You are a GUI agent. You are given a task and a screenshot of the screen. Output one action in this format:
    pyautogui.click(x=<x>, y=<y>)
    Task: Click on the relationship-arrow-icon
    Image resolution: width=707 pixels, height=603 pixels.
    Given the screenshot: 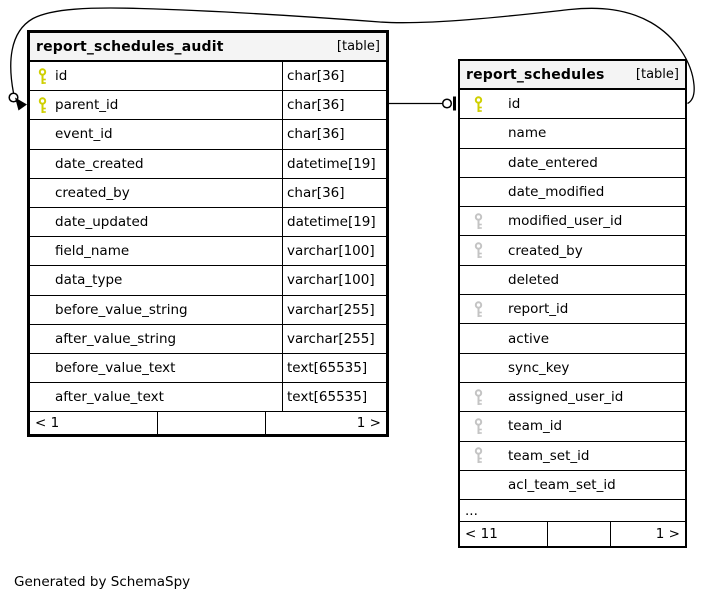 What is the action you would take?
    pyautogui.click(x=21, y=104)
    